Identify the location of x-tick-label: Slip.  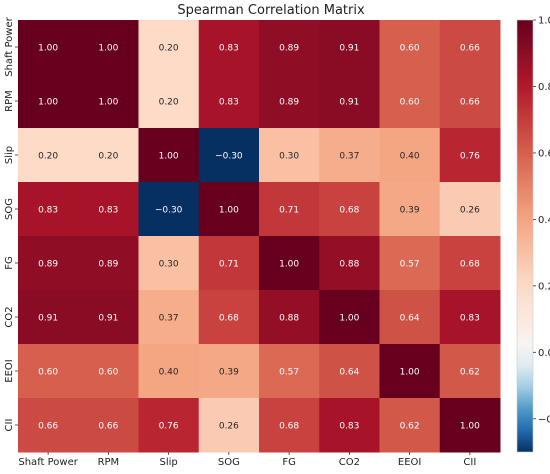
(168, 462).